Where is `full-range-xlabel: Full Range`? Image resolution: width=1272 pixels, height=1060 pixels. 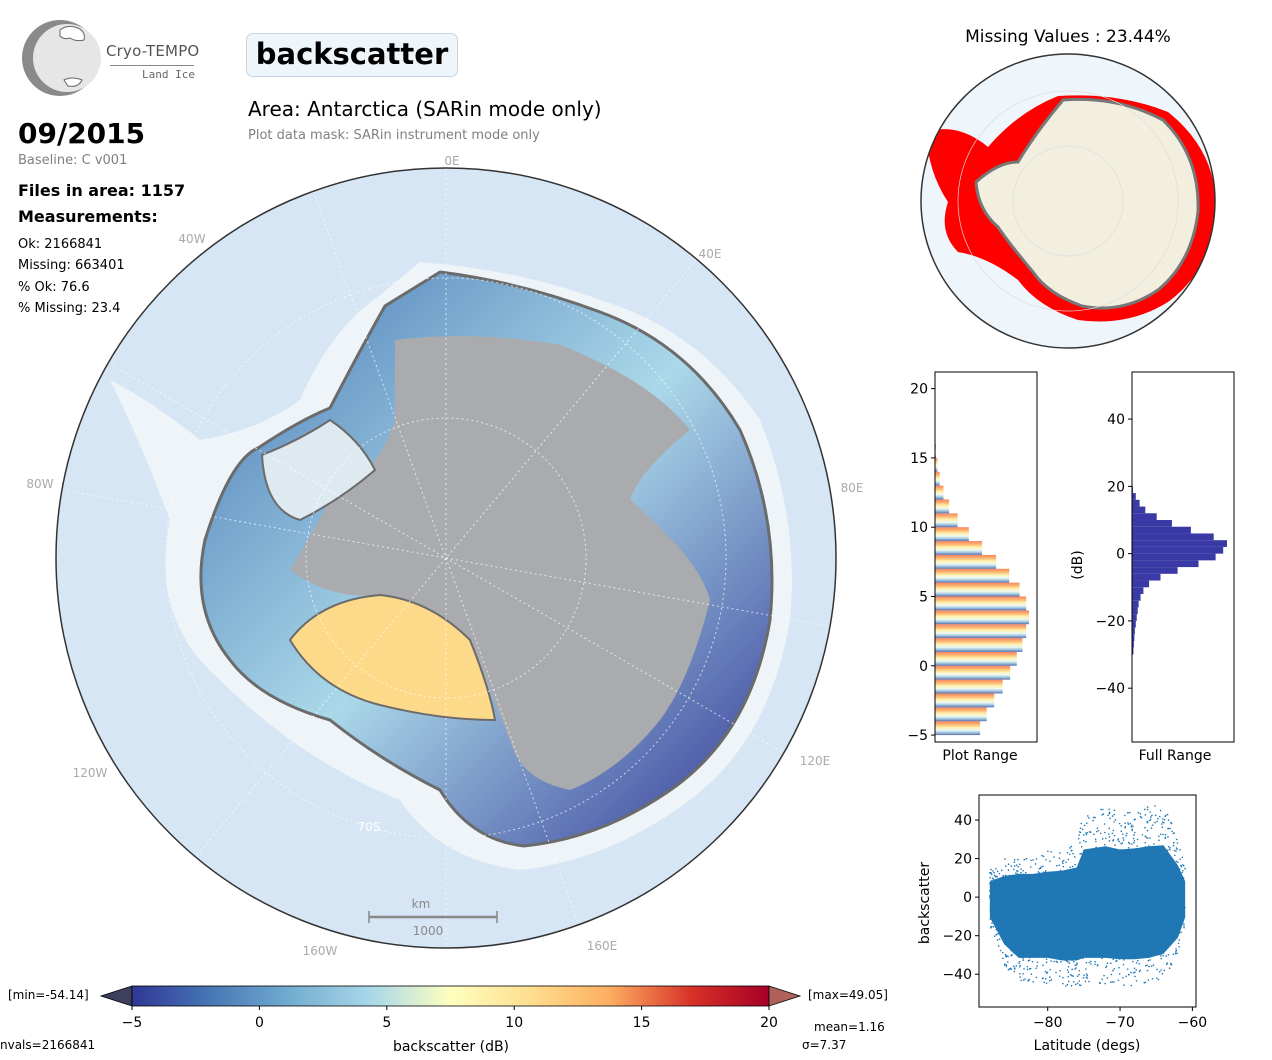 full-range-xlabel: Full Range is located at coordinates (1175, 756).